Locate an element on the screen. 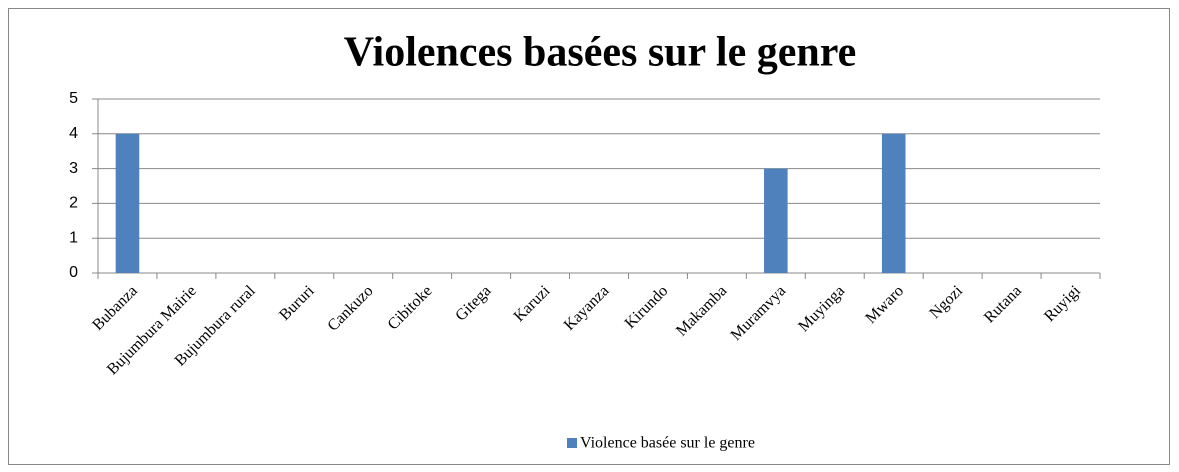  y-tick-label: 1 is located at coordinates (73, 237).